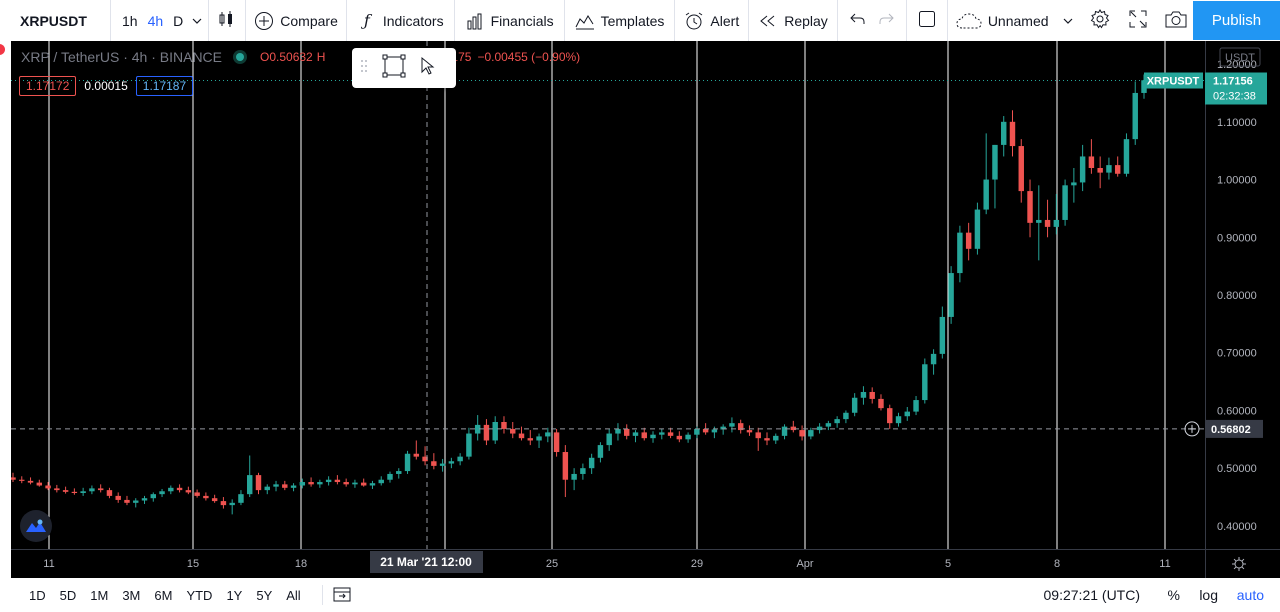 The image size is (1280, 612). What do you see at coordinates (1091, 595) in the screenshot?
I see `utc-clock: 09:27:21 (UTC)` at bounding box center [1091, 595].